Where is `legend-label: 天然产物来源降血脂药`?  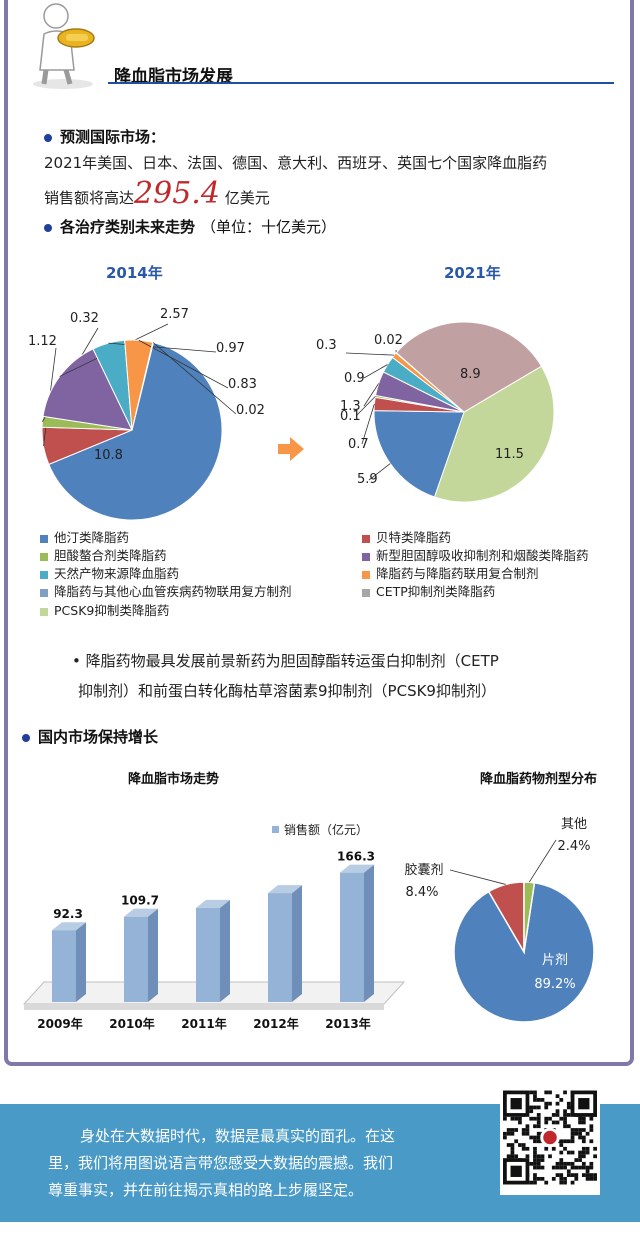 legend-label: 天然产物来源降血脂药 is located at coordinates (117, 573).